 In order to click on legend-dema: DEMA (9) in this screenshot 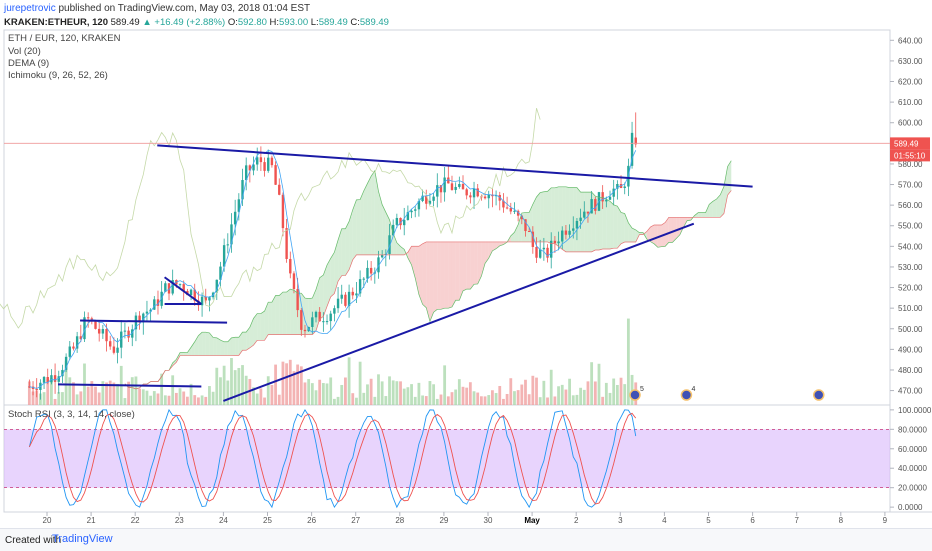, I will do `click(28, 63)`.